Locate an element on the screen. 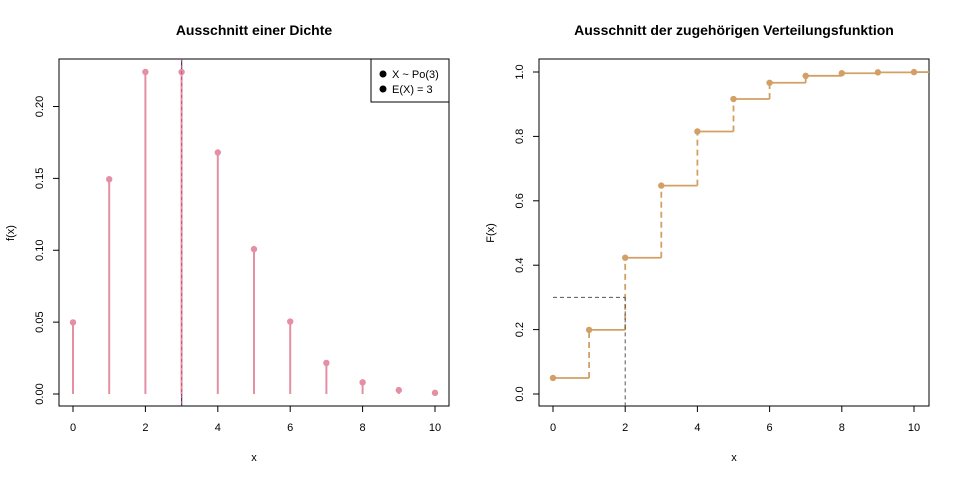 This screenshot has height=480, width=960. cdf-x-label: x is located at coordinates (734, 458).